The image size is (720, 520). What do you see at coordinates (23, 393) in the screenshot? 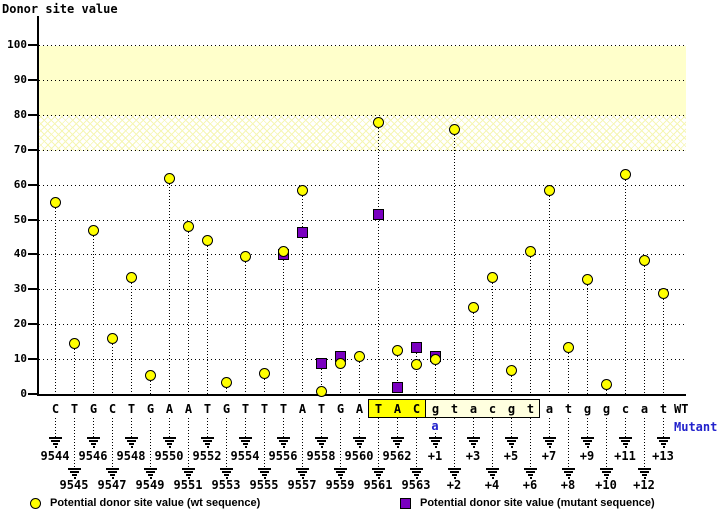
I see `y-axis-tick-label: 0` at bounding box center [23, 393].